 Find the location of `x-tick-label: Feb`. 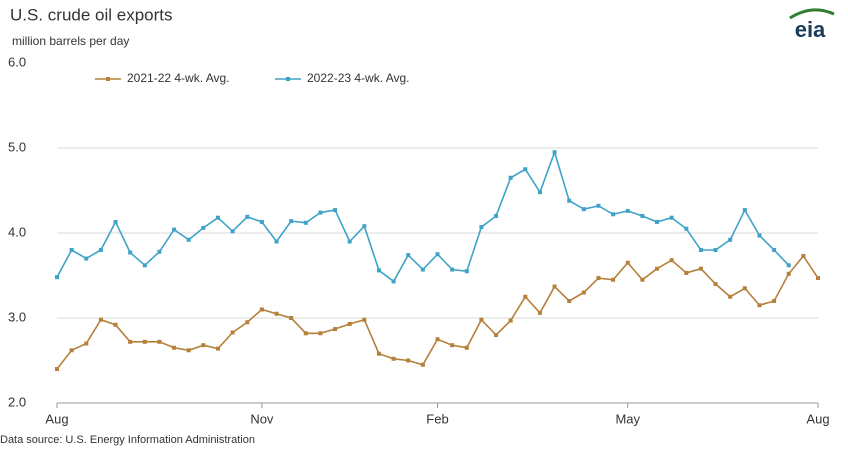

x-tick-label: Feb is located at coordinates (437, 418).